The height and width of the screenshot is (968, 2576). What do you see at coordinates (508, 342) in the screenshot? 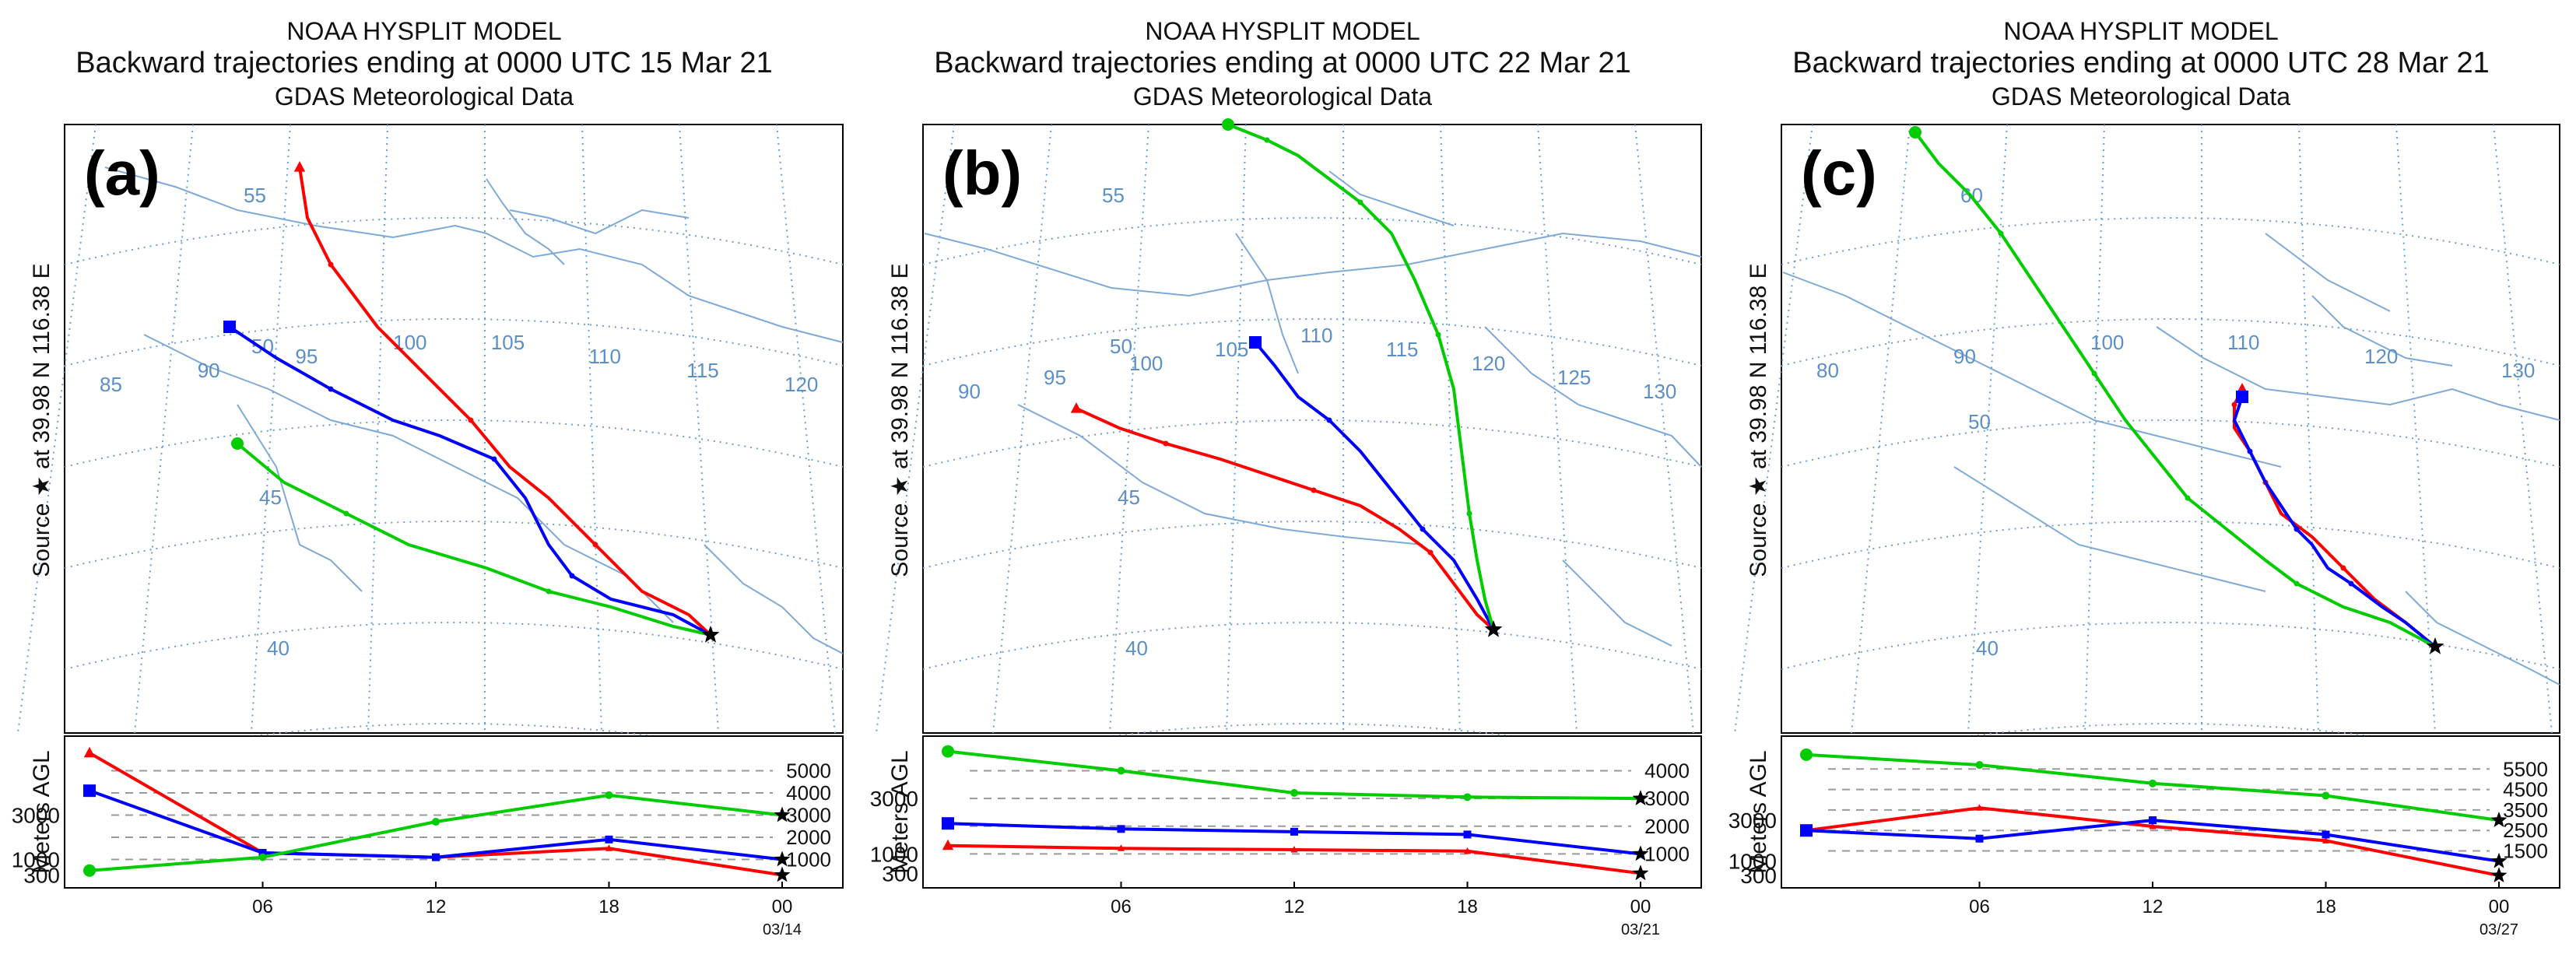
I see `map-lon-label: 105` at bounding box center [508, 342].